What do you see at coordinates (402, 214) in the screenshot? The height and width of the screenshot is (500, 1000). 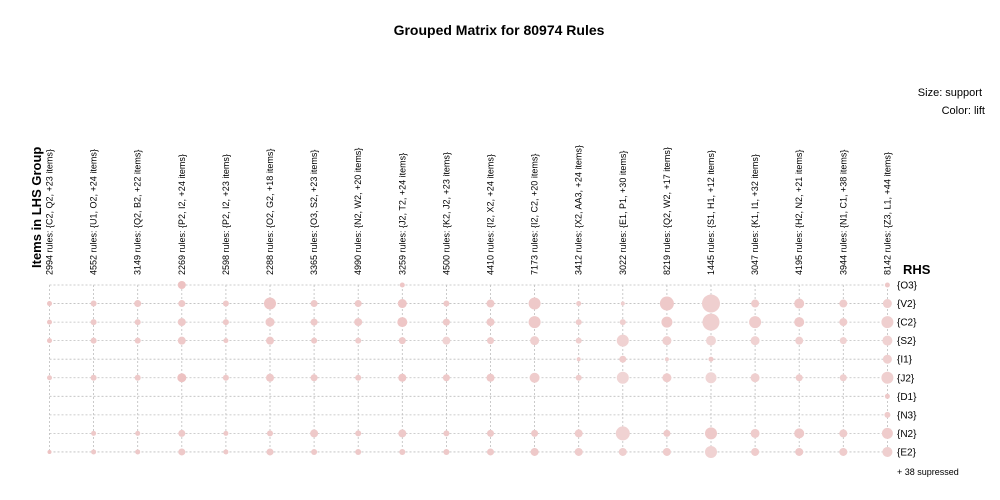 I see `lhs-group-label: 3259 rules: {J2, T2, +24 items}` at bounding box center [402, 214].